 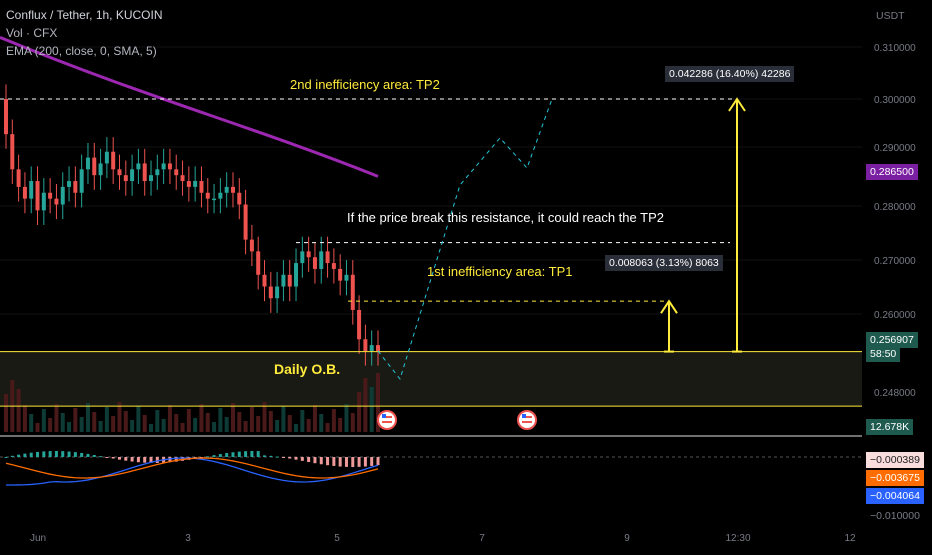 What do you see at coordinates (895, 315) in the screenshot?
I see `price-axis-tick: 0.260000` at bounding box center [895, 315].